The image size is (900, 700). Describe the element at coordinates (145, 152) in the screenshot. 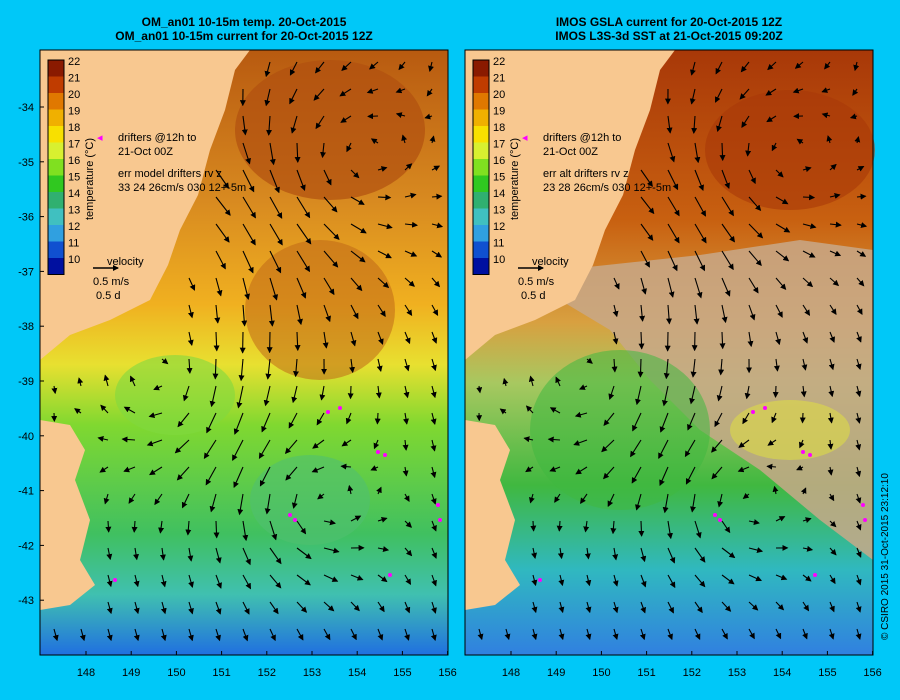

I see `left-drifters-line2: 21-Oct 00Z` at that location.